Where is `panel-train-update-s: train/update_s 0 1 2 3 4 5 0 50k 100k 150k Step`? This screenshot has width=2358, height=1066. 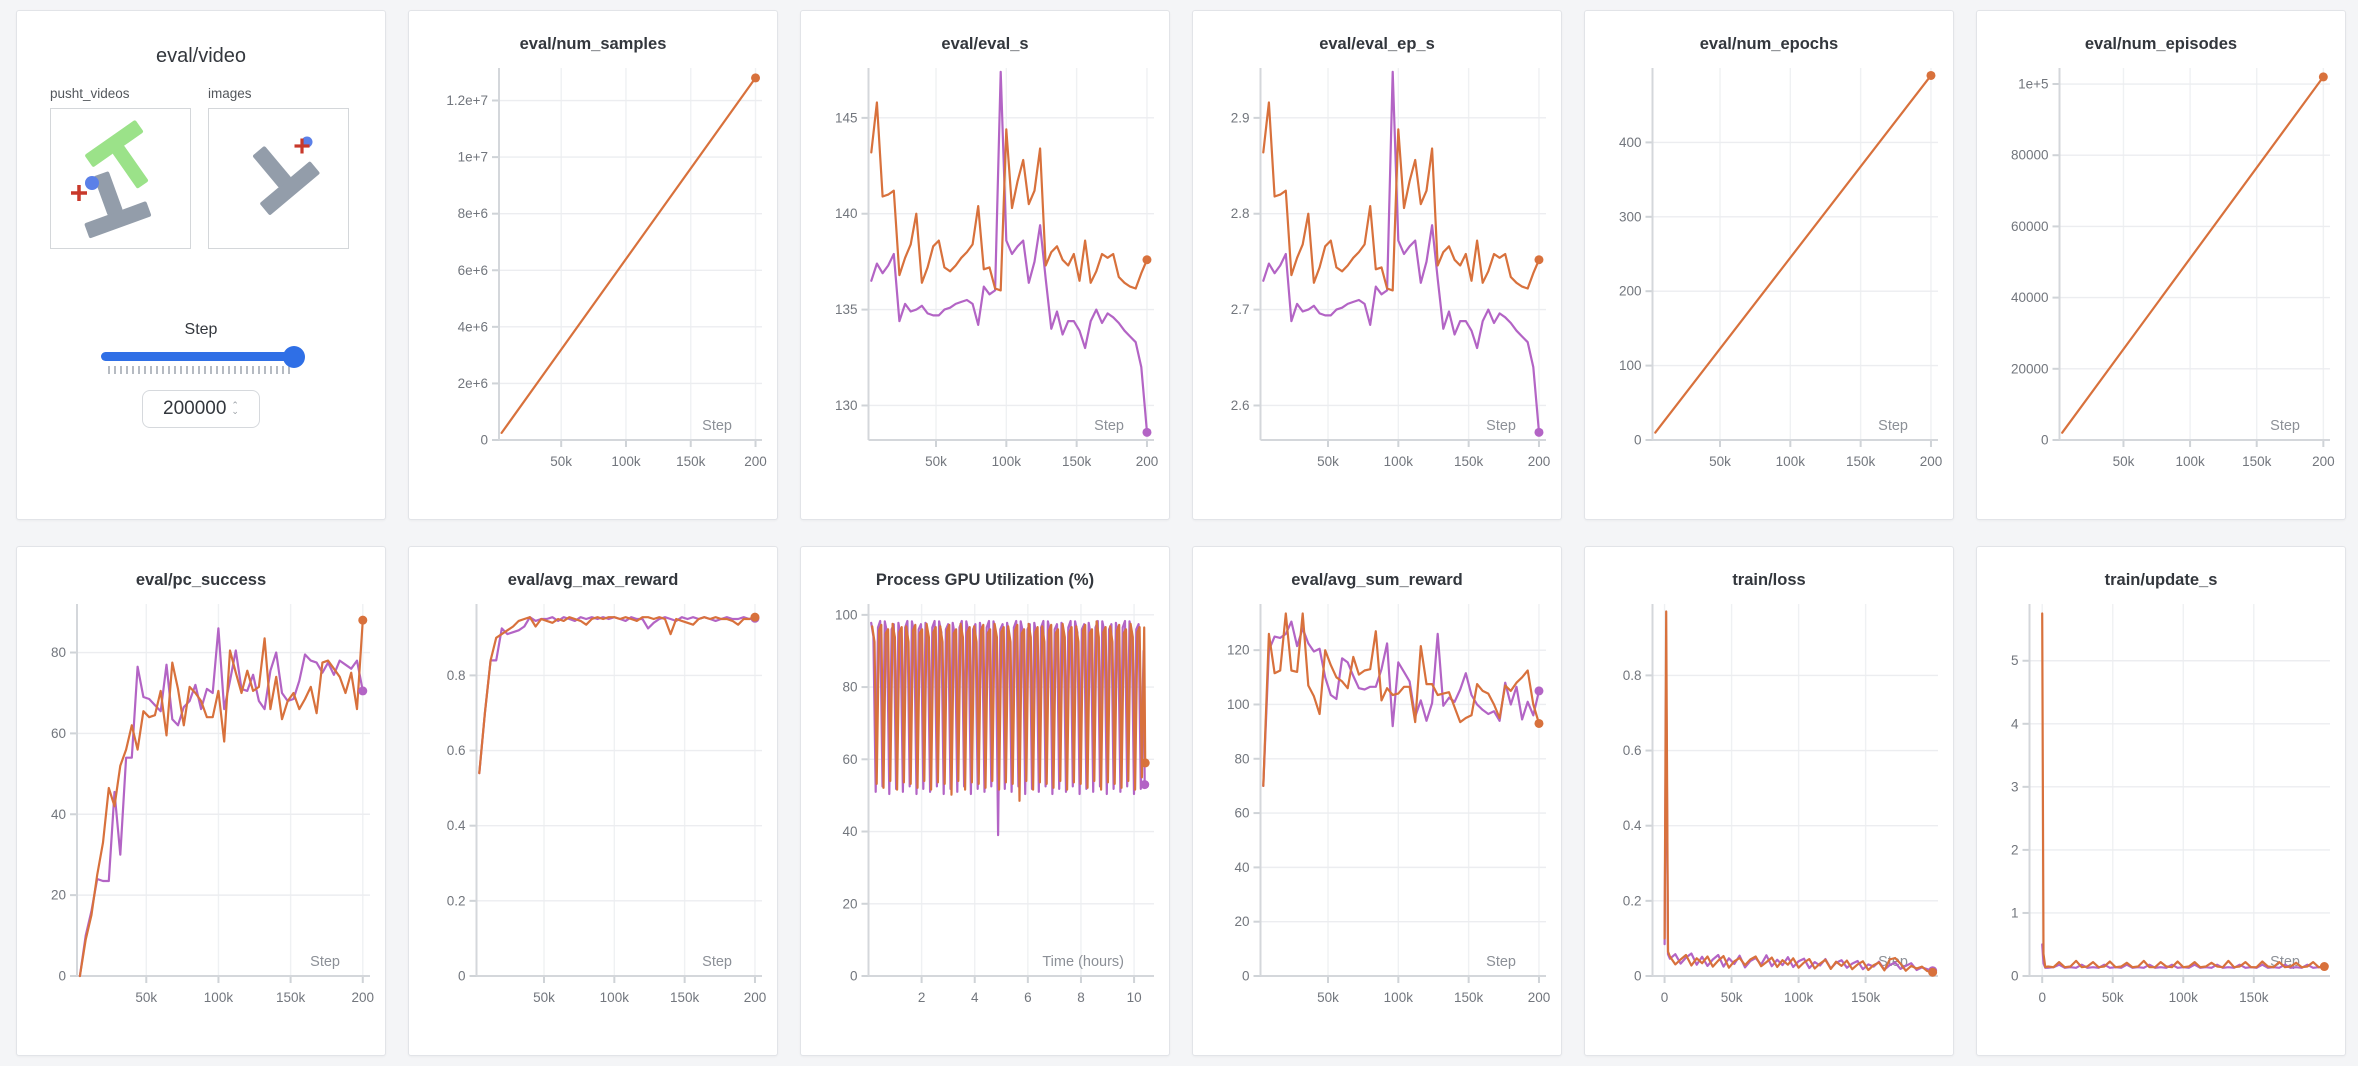 panel-train-update-s: train/update_s 0 1 2 3 4 5 0 50k 100k 150k Step is located at coordinates (2161, 801).